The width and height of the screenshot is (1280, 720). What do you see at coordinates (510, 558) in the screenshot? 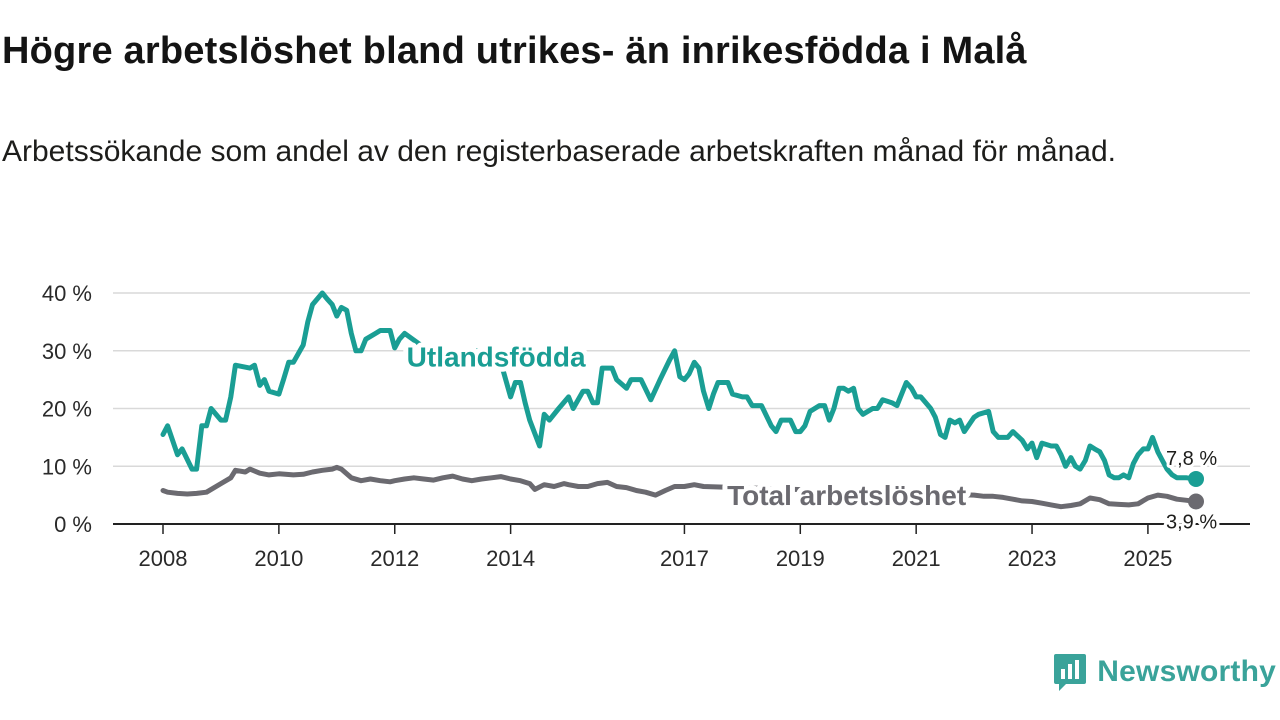
I see `x-tick-label: 2014` at bounding box center [510, 558].